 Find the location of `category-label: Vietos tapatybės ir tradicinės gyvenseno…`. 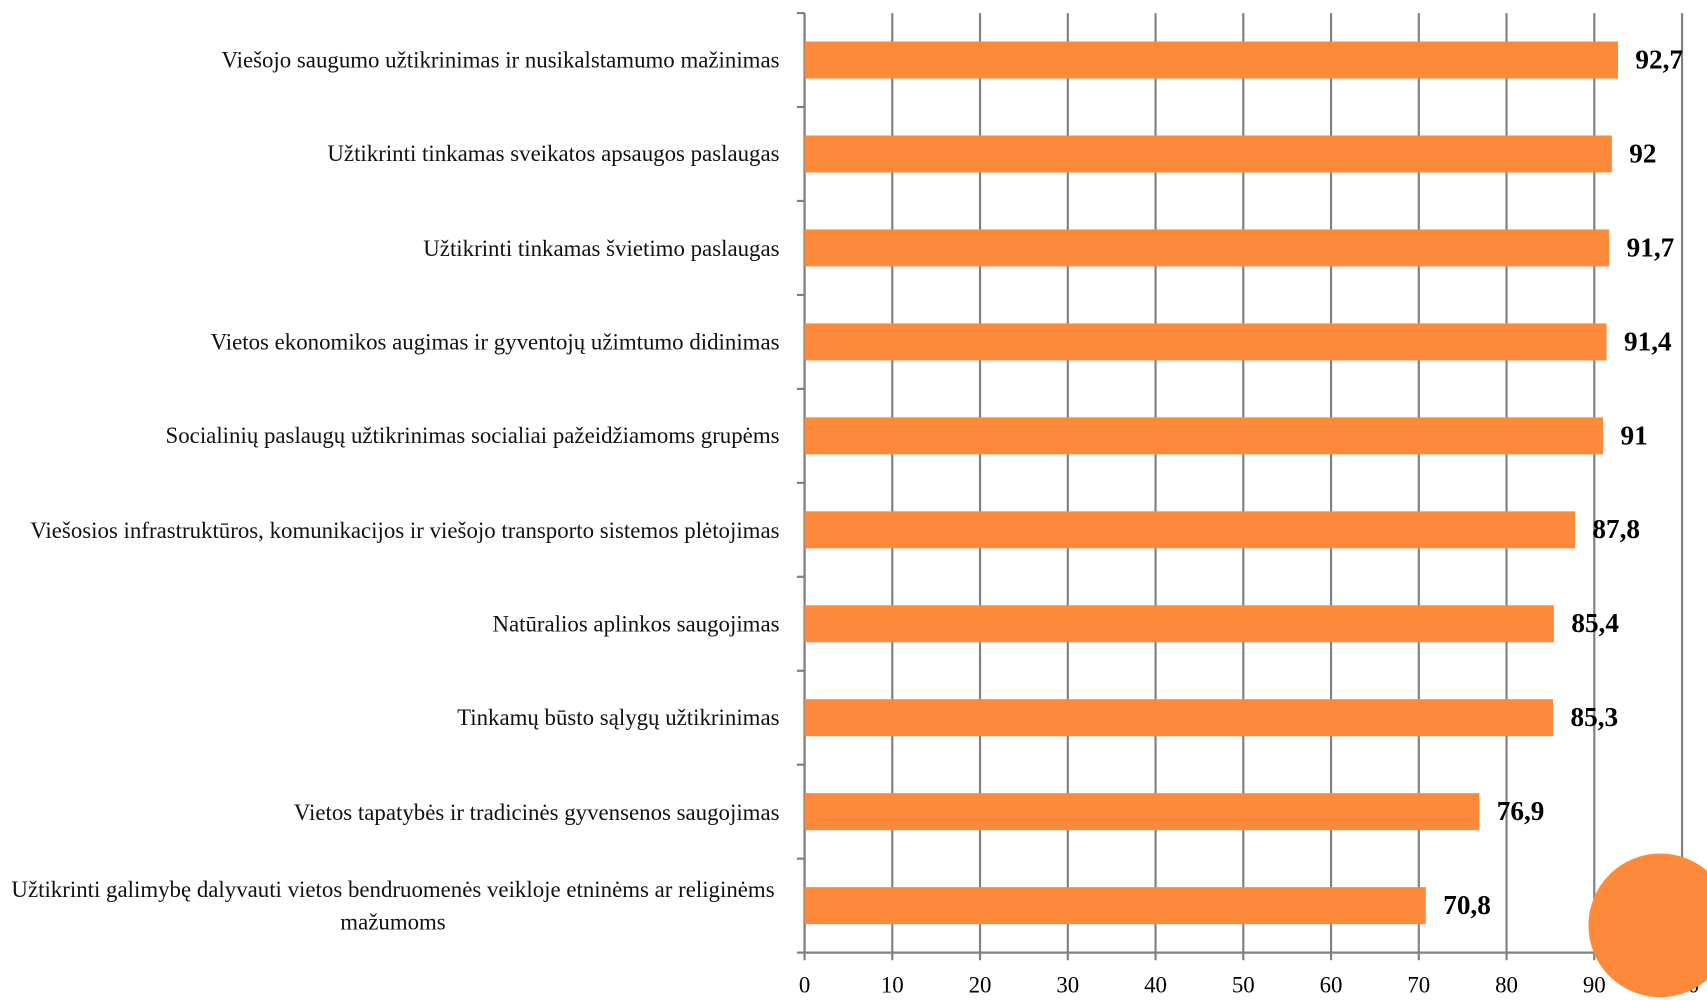

category-label: Vietos tapatybės ir tradicinės gyvenseno… is located at coordinates (536, 811).